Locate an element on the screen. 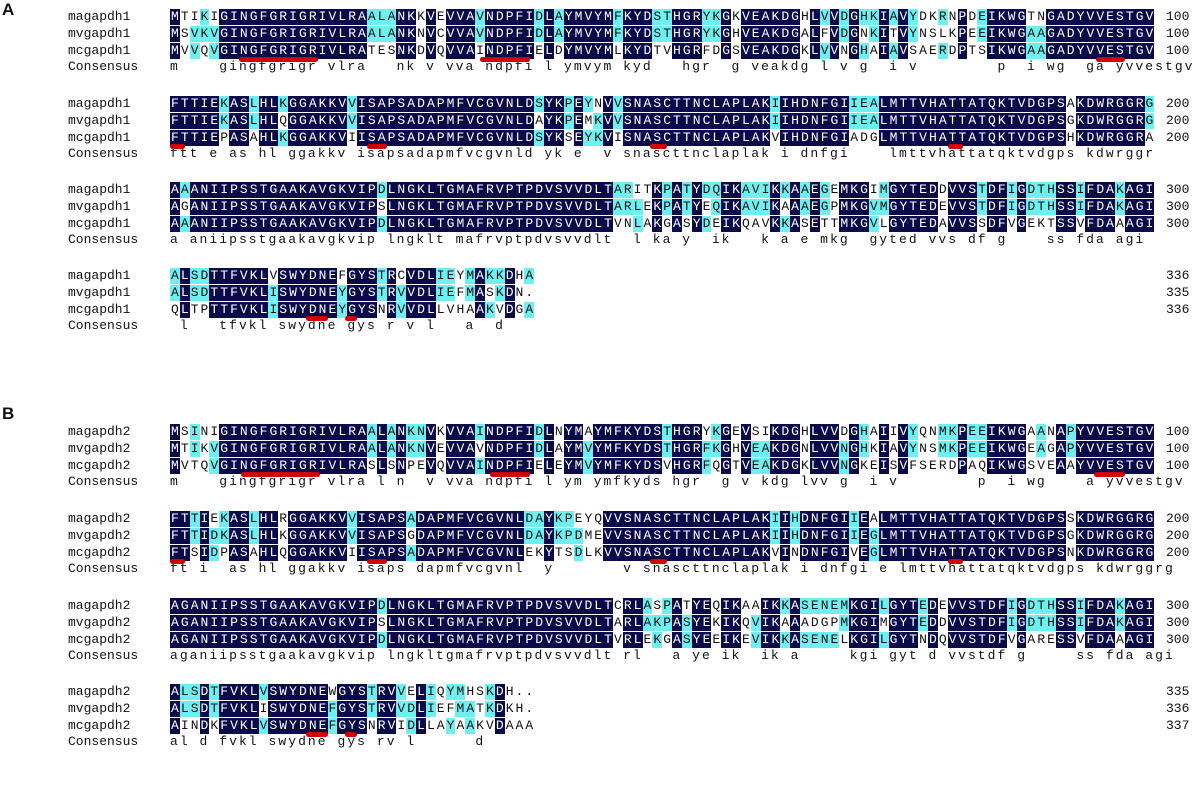 The image size is (1200, 786). residue: R is located at coordinates (1139, 535).